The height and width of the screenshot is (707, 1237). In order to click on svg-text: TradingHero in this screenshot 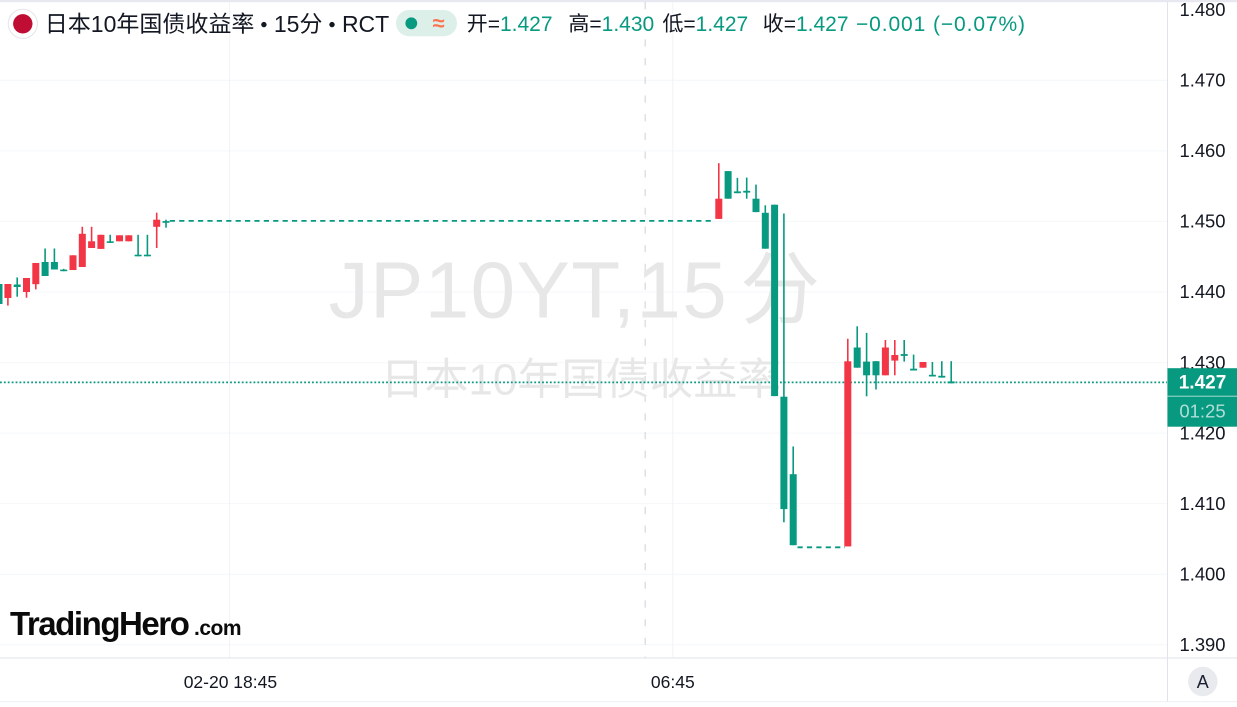, I will do `click(99, 623)`.